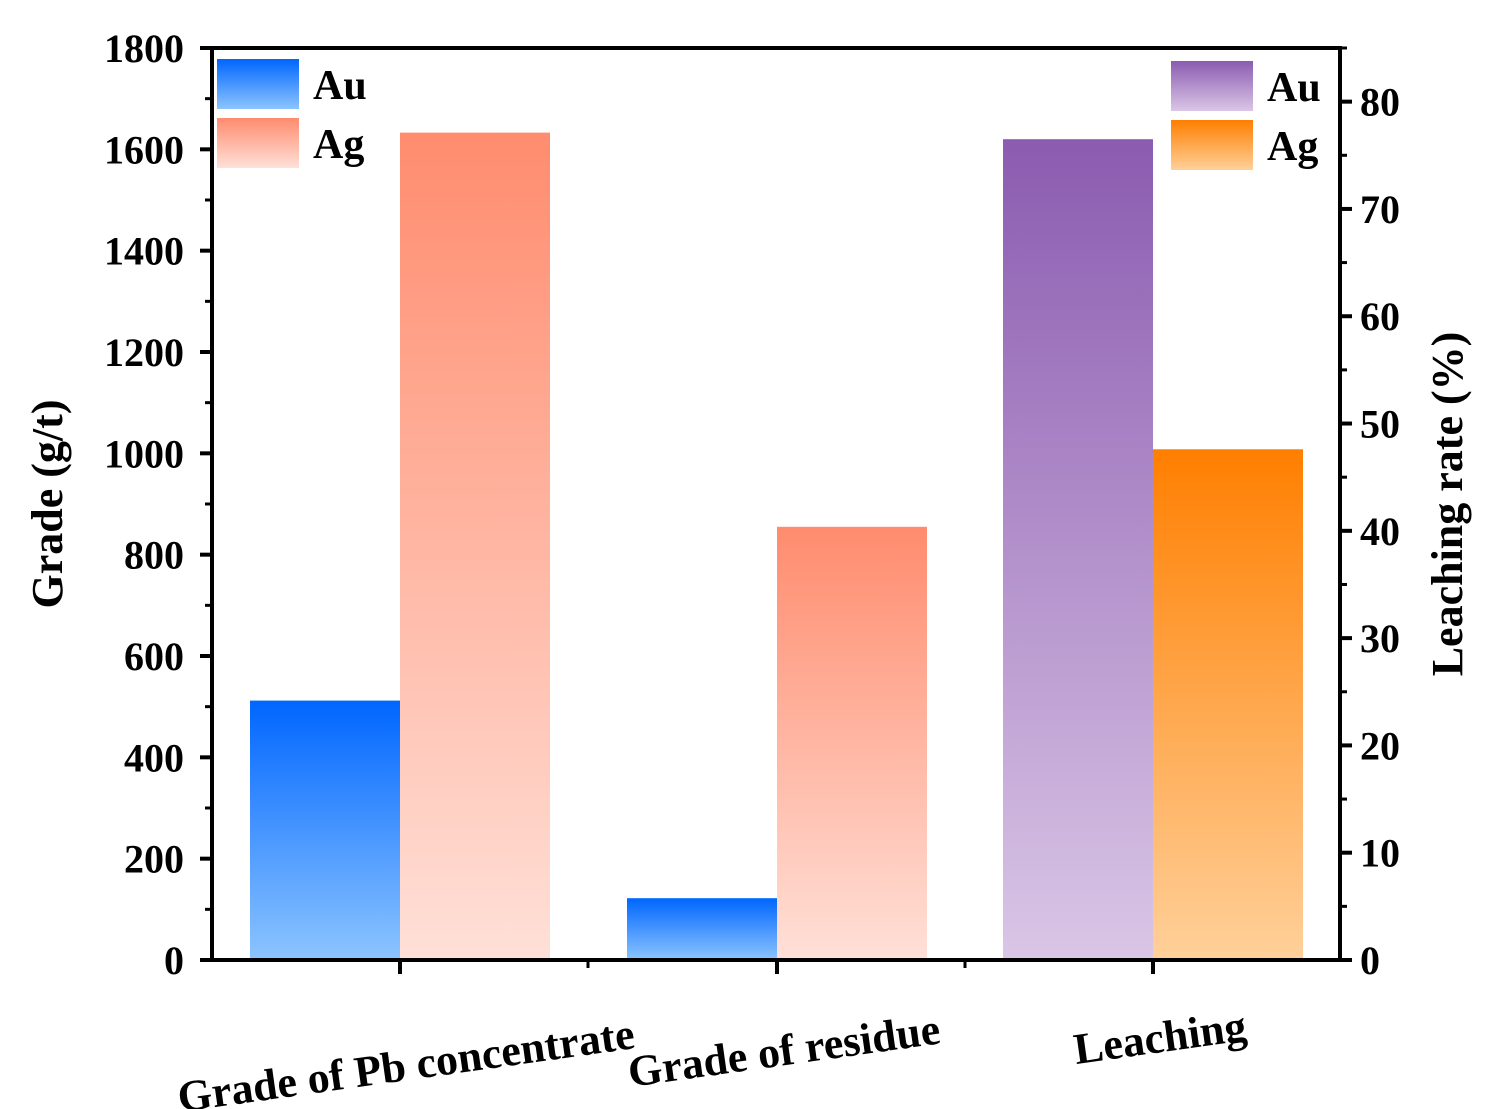  I want to click on right-tick-label: 20, so click(1380, 745).